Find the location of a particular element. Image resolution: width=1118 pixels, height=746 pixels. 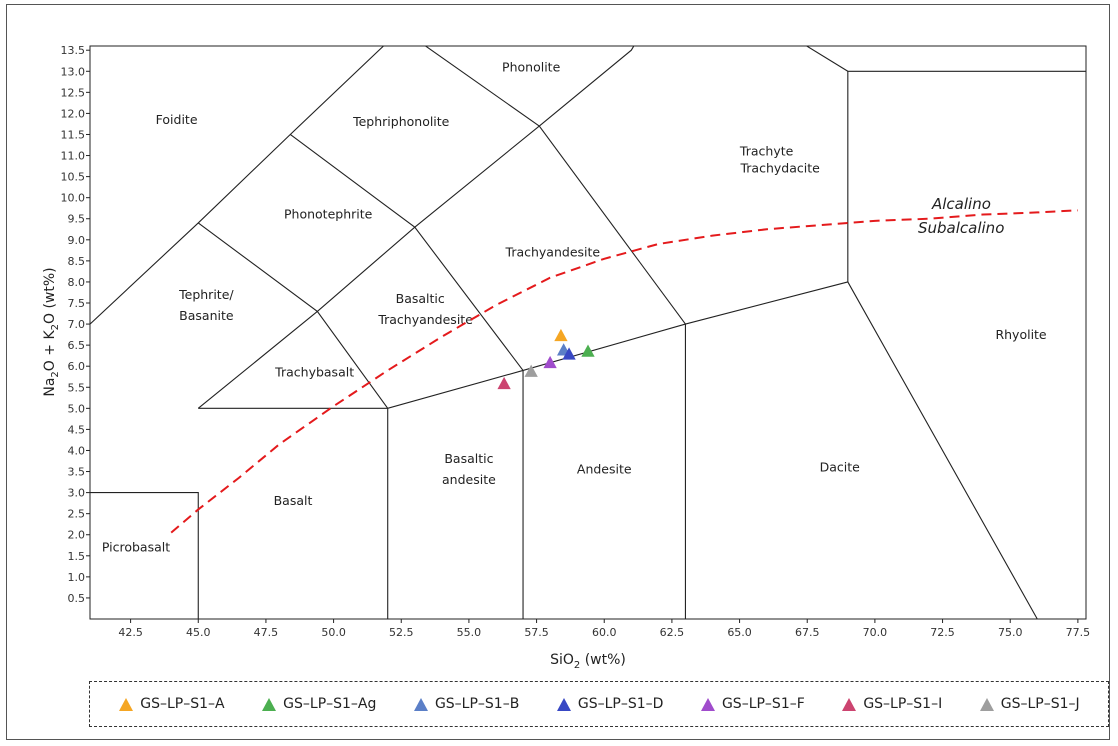

y-tick-label-19: 10.0 is located at coordinates (73, 198).